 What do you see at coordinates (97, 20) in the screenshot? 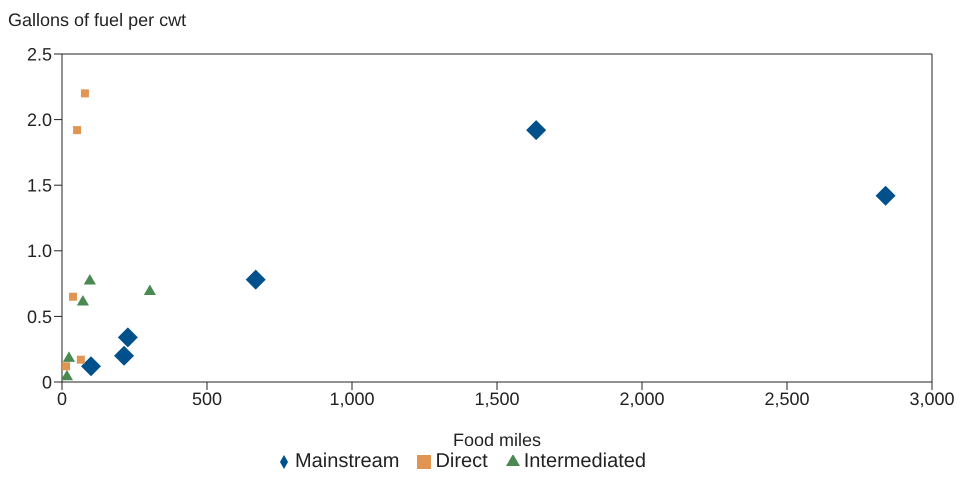
I see `y-axis-title: Gallons of fuel per cwt` at bounding box center [97, 20].